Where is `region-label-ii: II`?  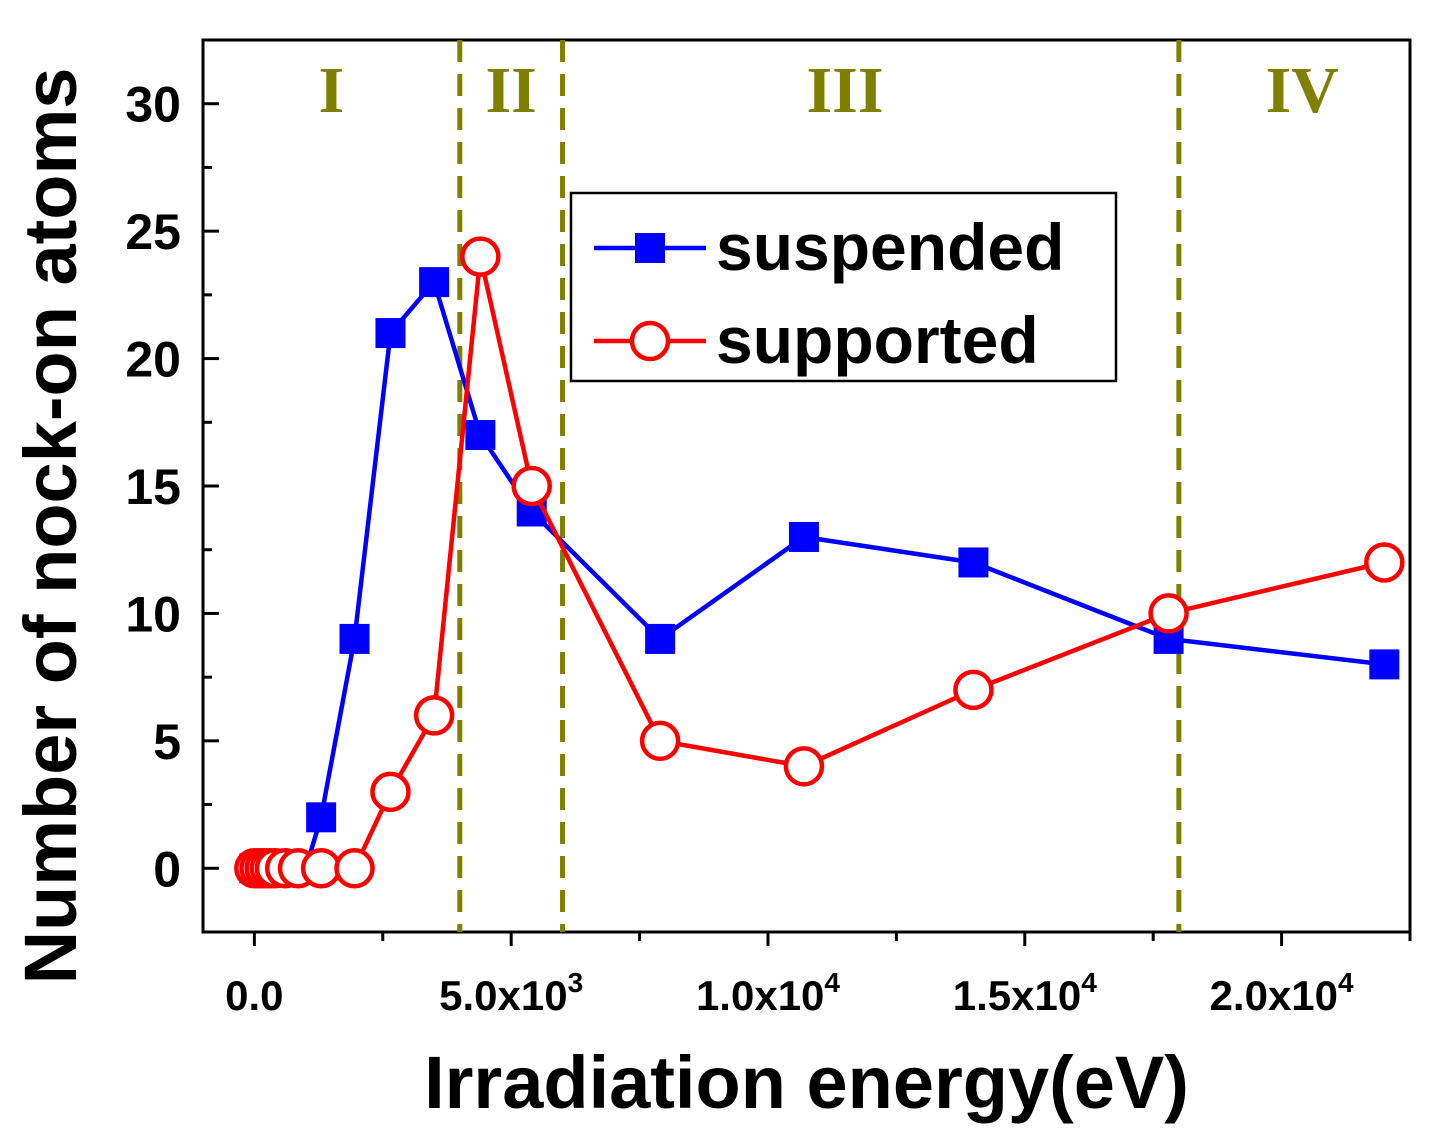 region-label-ii: II is located at coordinates (510, 90).